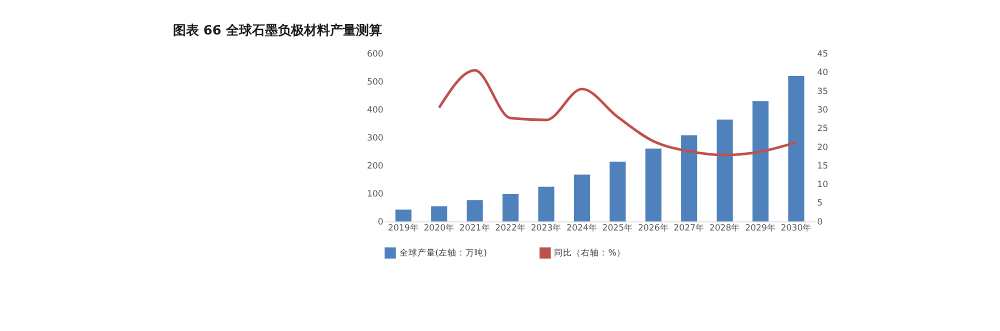 This screenshot has width=1000, height=331. Describe the element at coordinates (474, 228) in the screenshot. I see `x-tick-label: 2021年` at that location.